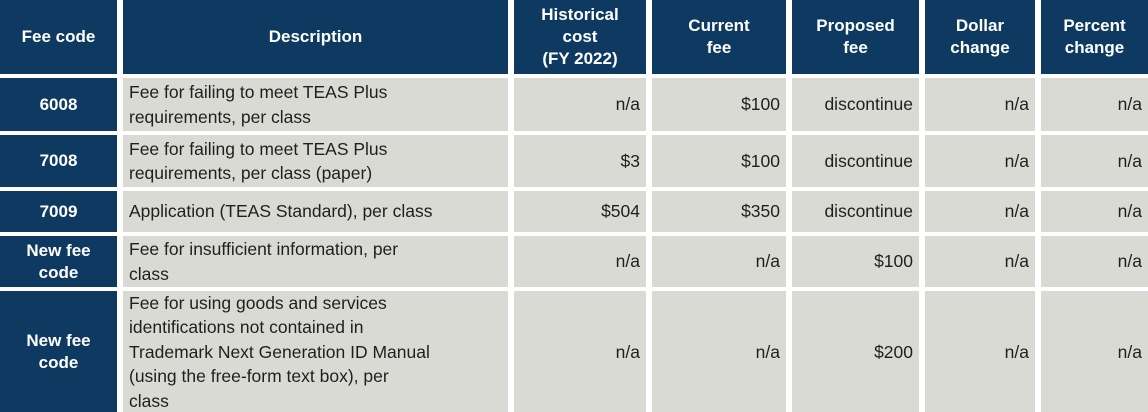  What do you see at coordinates (58, 161) in the screenshot?
I see `fee-code-cell: 7008` at bounding box center [58, 161].